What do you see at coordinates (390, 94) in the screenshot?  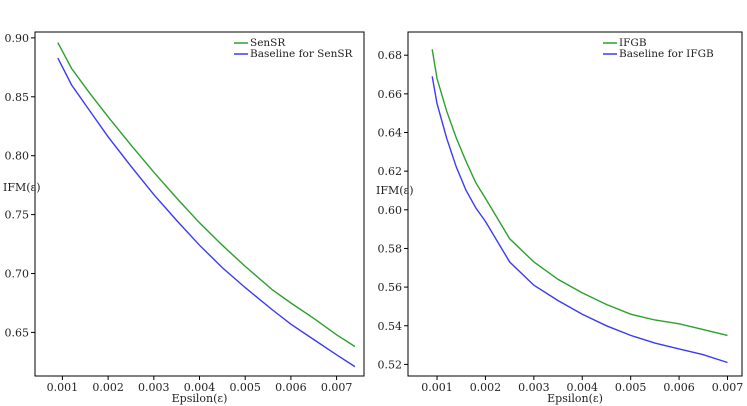 I see `y-tick-label: 0.66` at bounding box center [390, 94].